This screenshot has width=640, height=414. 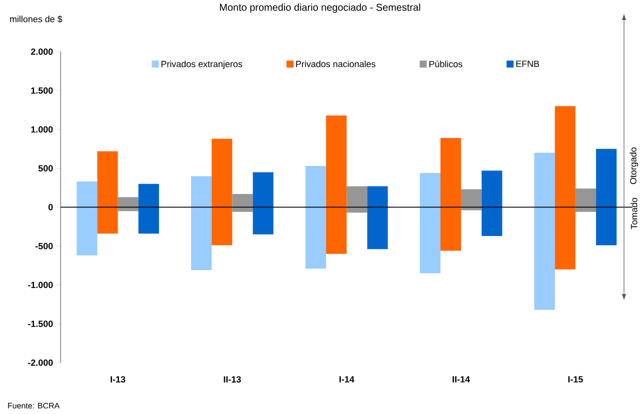 What do you see at coordinates (36, 19) in the screenshot?
I see `y-axis-title: millones de $` at bounding box center [36, 19].